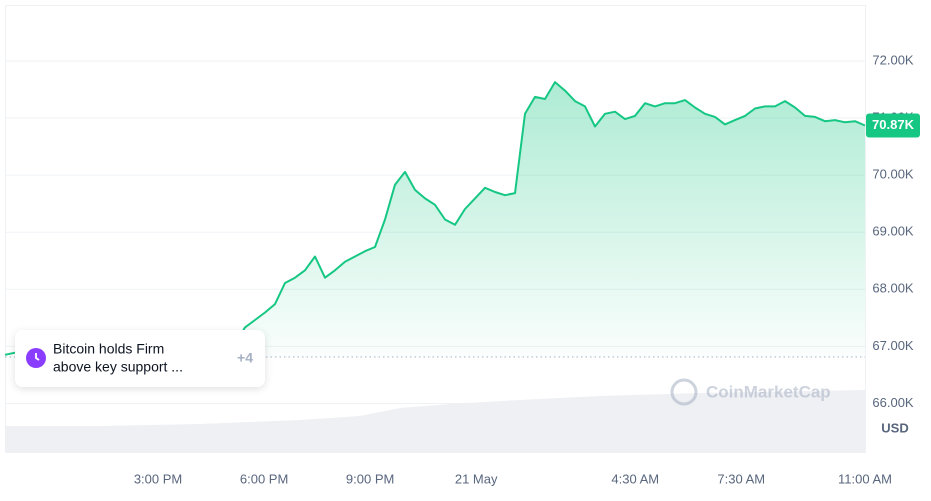 Image resolution: width=931 pixels, height=501 pixels. I want to click on popup-box, so click(140, 358).